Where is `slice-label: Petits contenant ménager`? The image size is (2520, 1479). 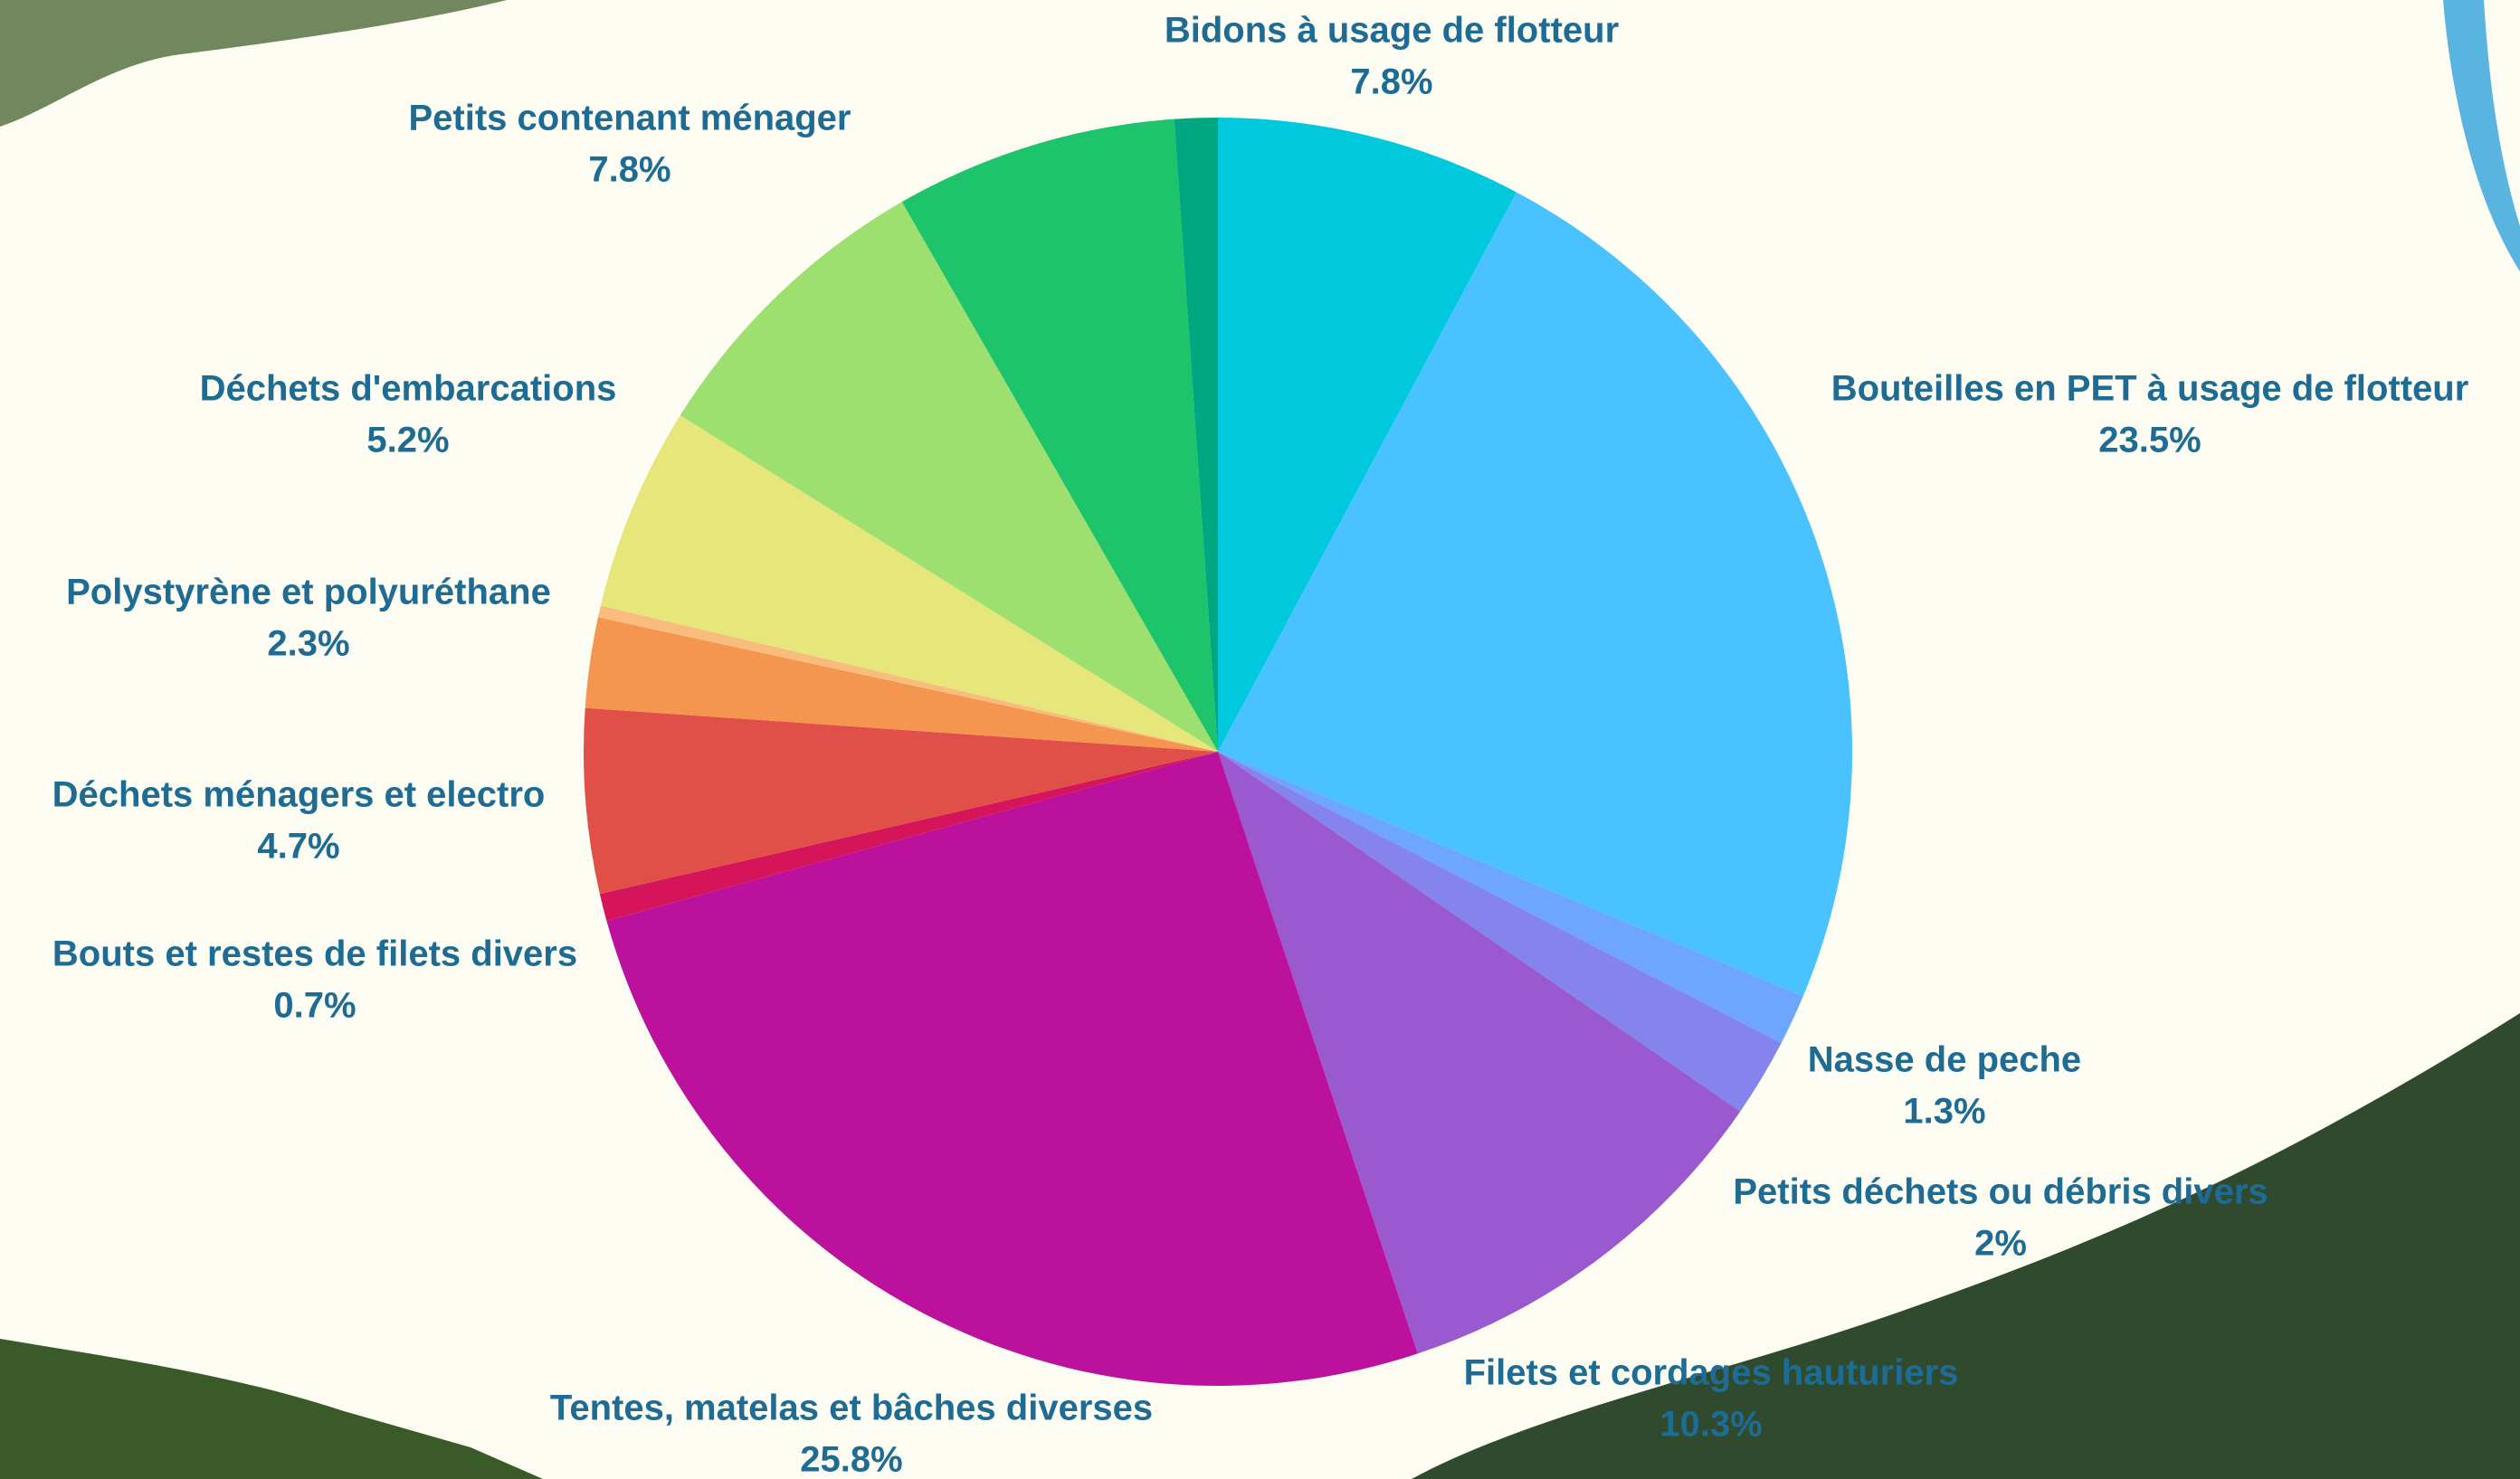
slice-label: Petits contenant ménager is located at coordinates (630, 118).